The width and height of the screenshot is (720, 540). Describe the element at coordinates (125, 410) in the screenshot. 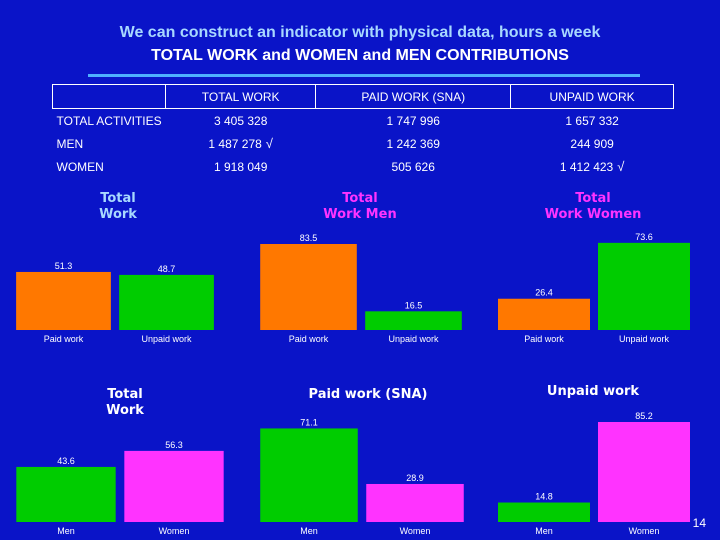

I see `chart4-title-line2: Work` at that location.